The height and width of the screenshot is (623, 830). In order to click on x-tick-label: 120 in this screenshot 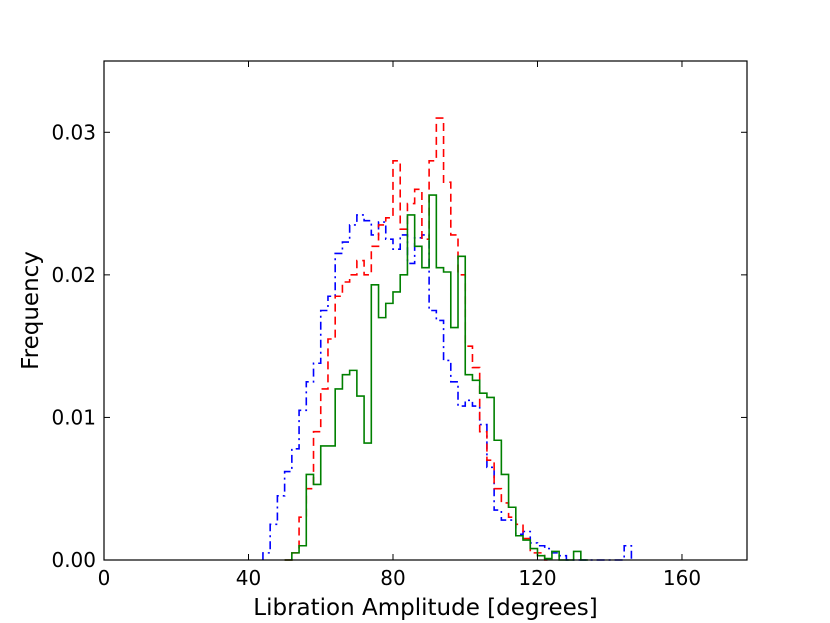, I will do `click(537, 578)`.